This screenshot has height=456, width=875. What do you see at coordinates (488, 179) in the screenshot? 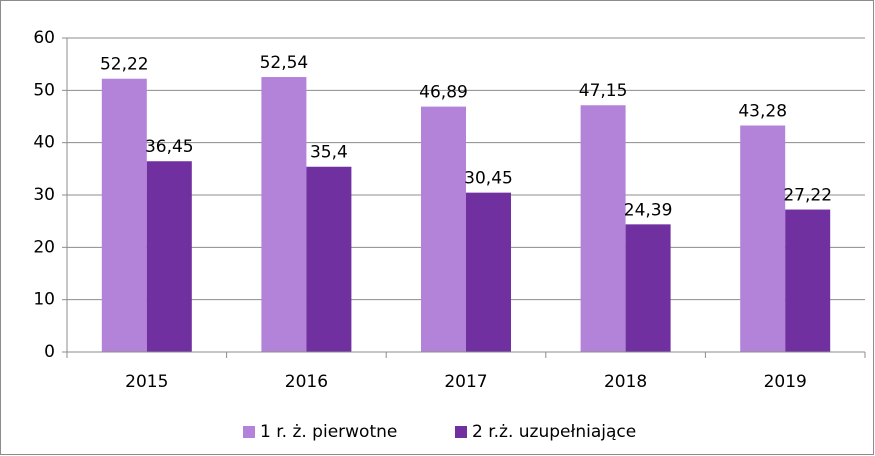
I see `data-label: 30,45` at bounding box center [488, 179].